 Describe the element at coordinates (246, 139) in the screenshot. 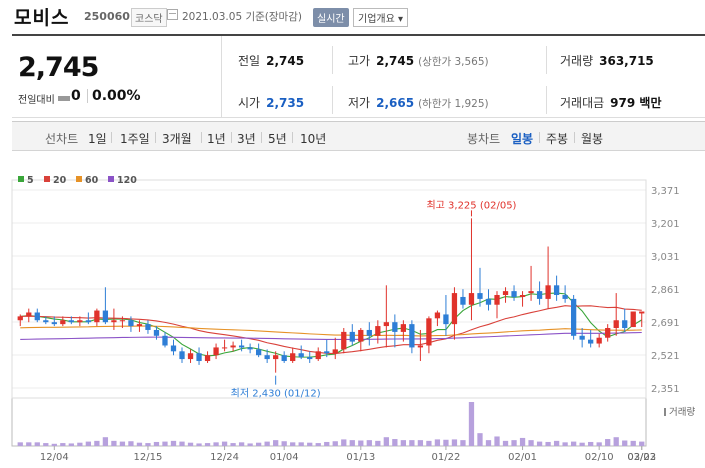

I see `tab-3years: 3년` at that location.